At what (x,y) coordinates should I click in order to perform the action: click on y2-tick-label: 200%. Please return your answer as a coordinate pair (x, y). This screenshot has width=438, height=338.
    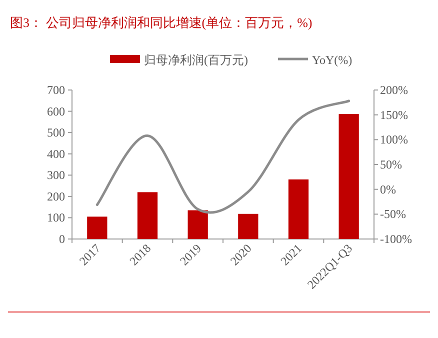
    Looking at the image, I should click on (394, 90).